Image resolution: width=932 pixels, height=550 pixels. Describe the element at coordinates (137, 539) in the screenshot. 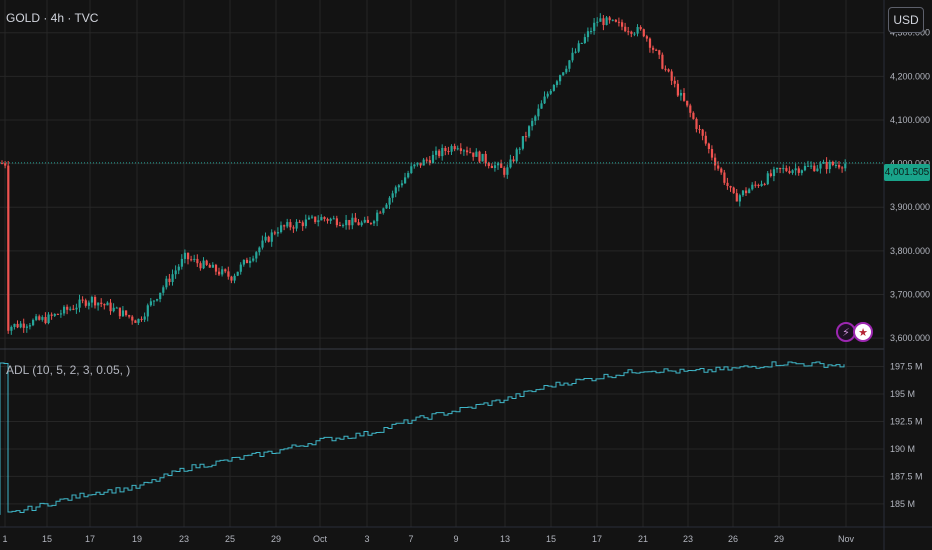

I see `time-tick-label: 19` at that location.